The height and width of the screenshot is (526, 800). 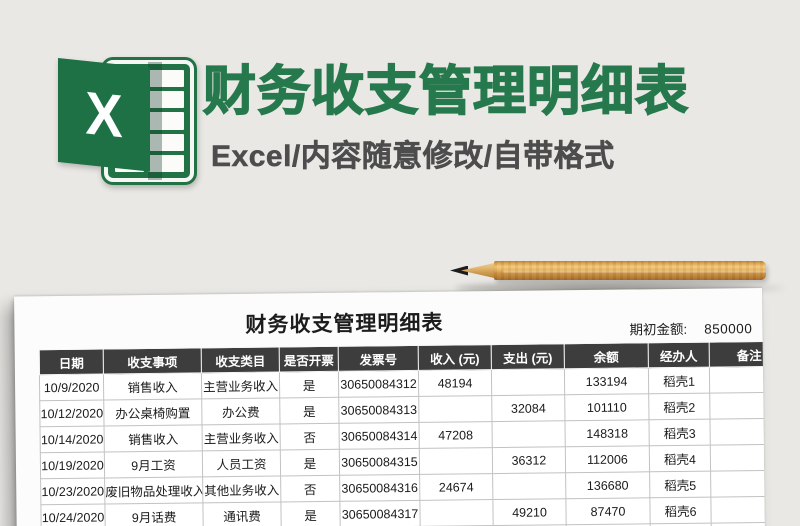 What do you see at coordinates (242, 513) in the screenshot?
I see `cell: 通讯费` at bounding box center [242, 513].